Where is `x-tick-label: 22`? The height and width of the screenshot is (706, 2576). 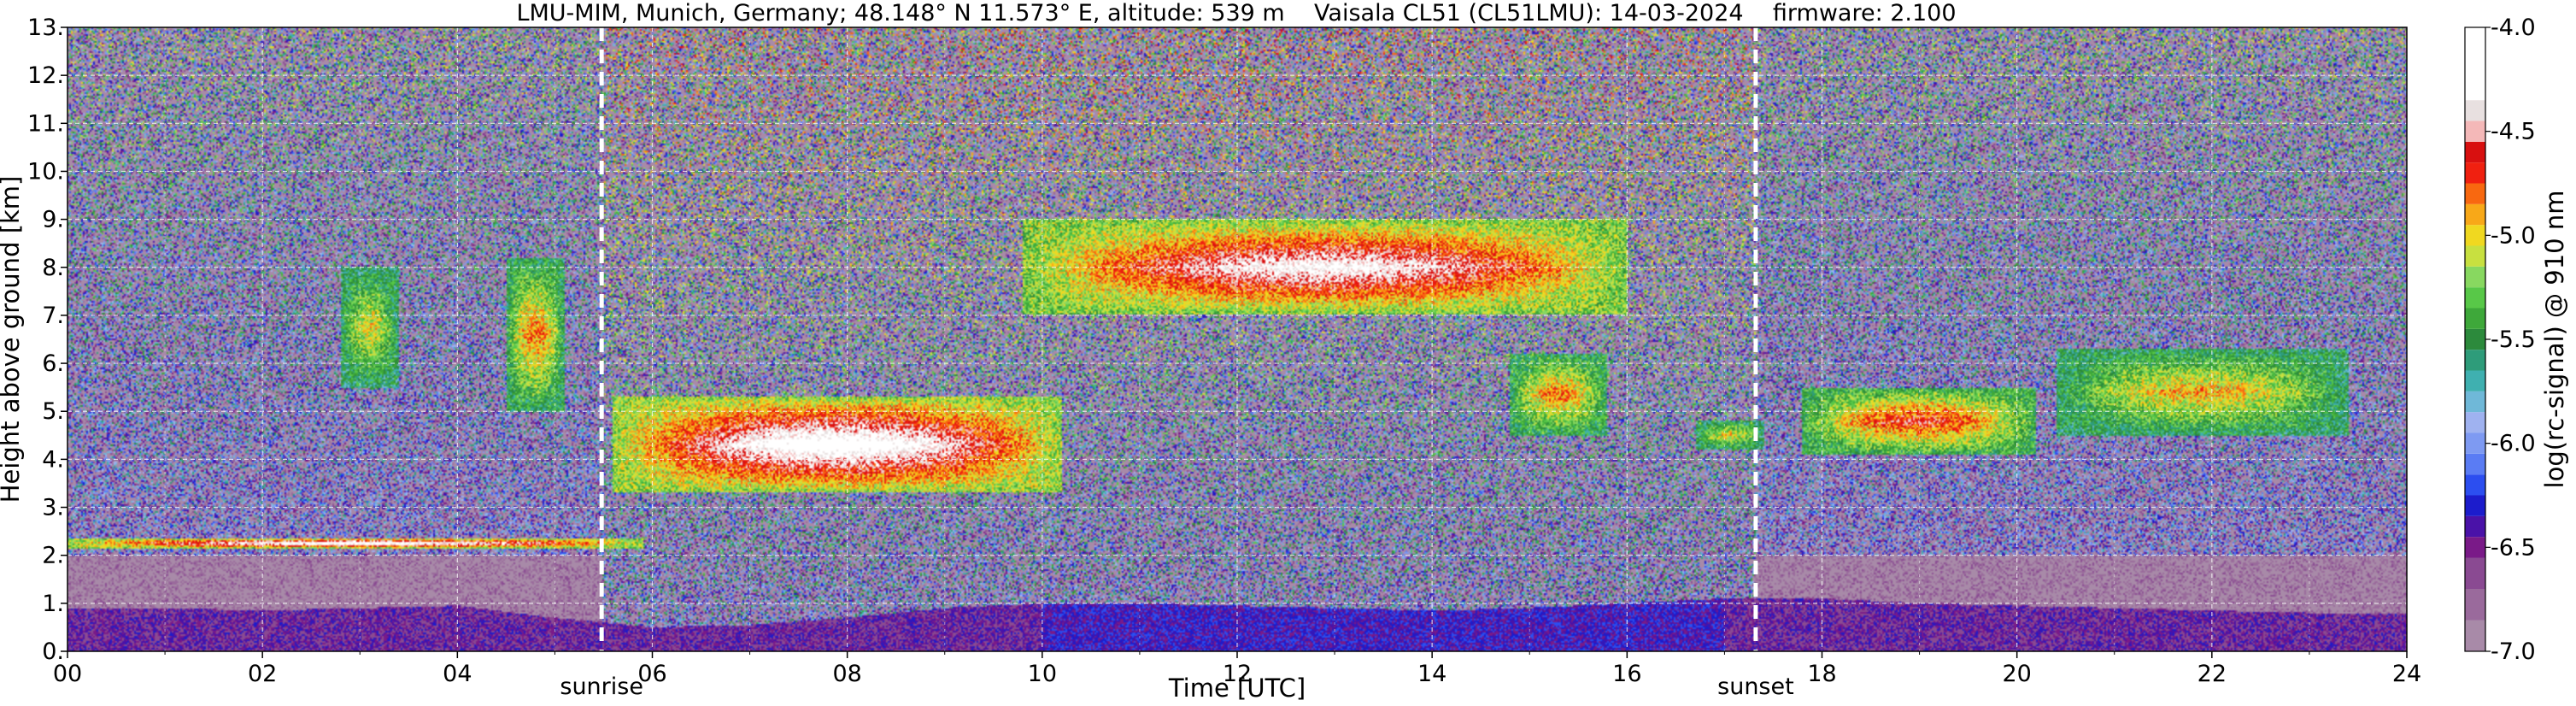
x-tick-label: 22 is located at coordinates (2212, 674).